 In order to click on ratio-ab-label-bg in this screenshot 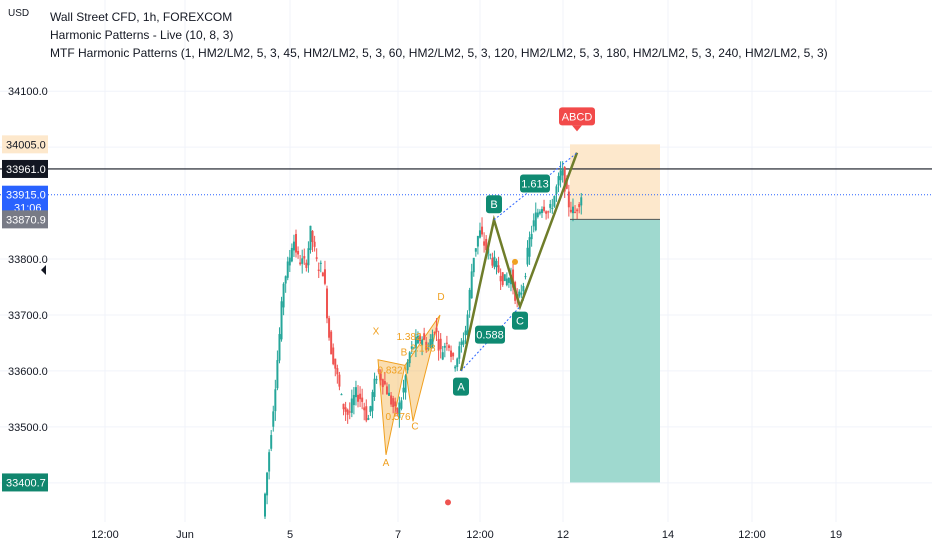, I will do `click(490, 334)`.